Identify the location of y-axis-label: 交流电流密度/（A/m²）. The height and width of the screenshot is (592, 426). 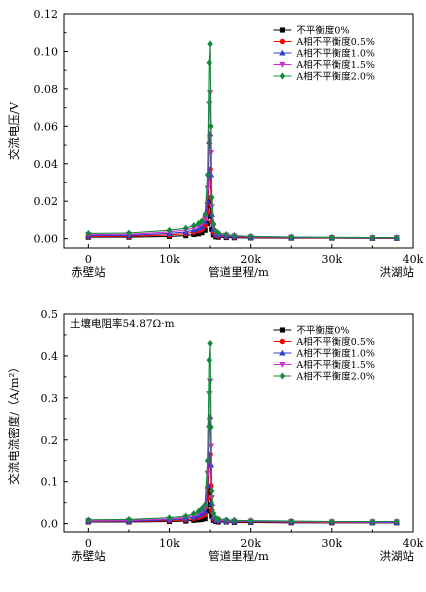
(14, 423).